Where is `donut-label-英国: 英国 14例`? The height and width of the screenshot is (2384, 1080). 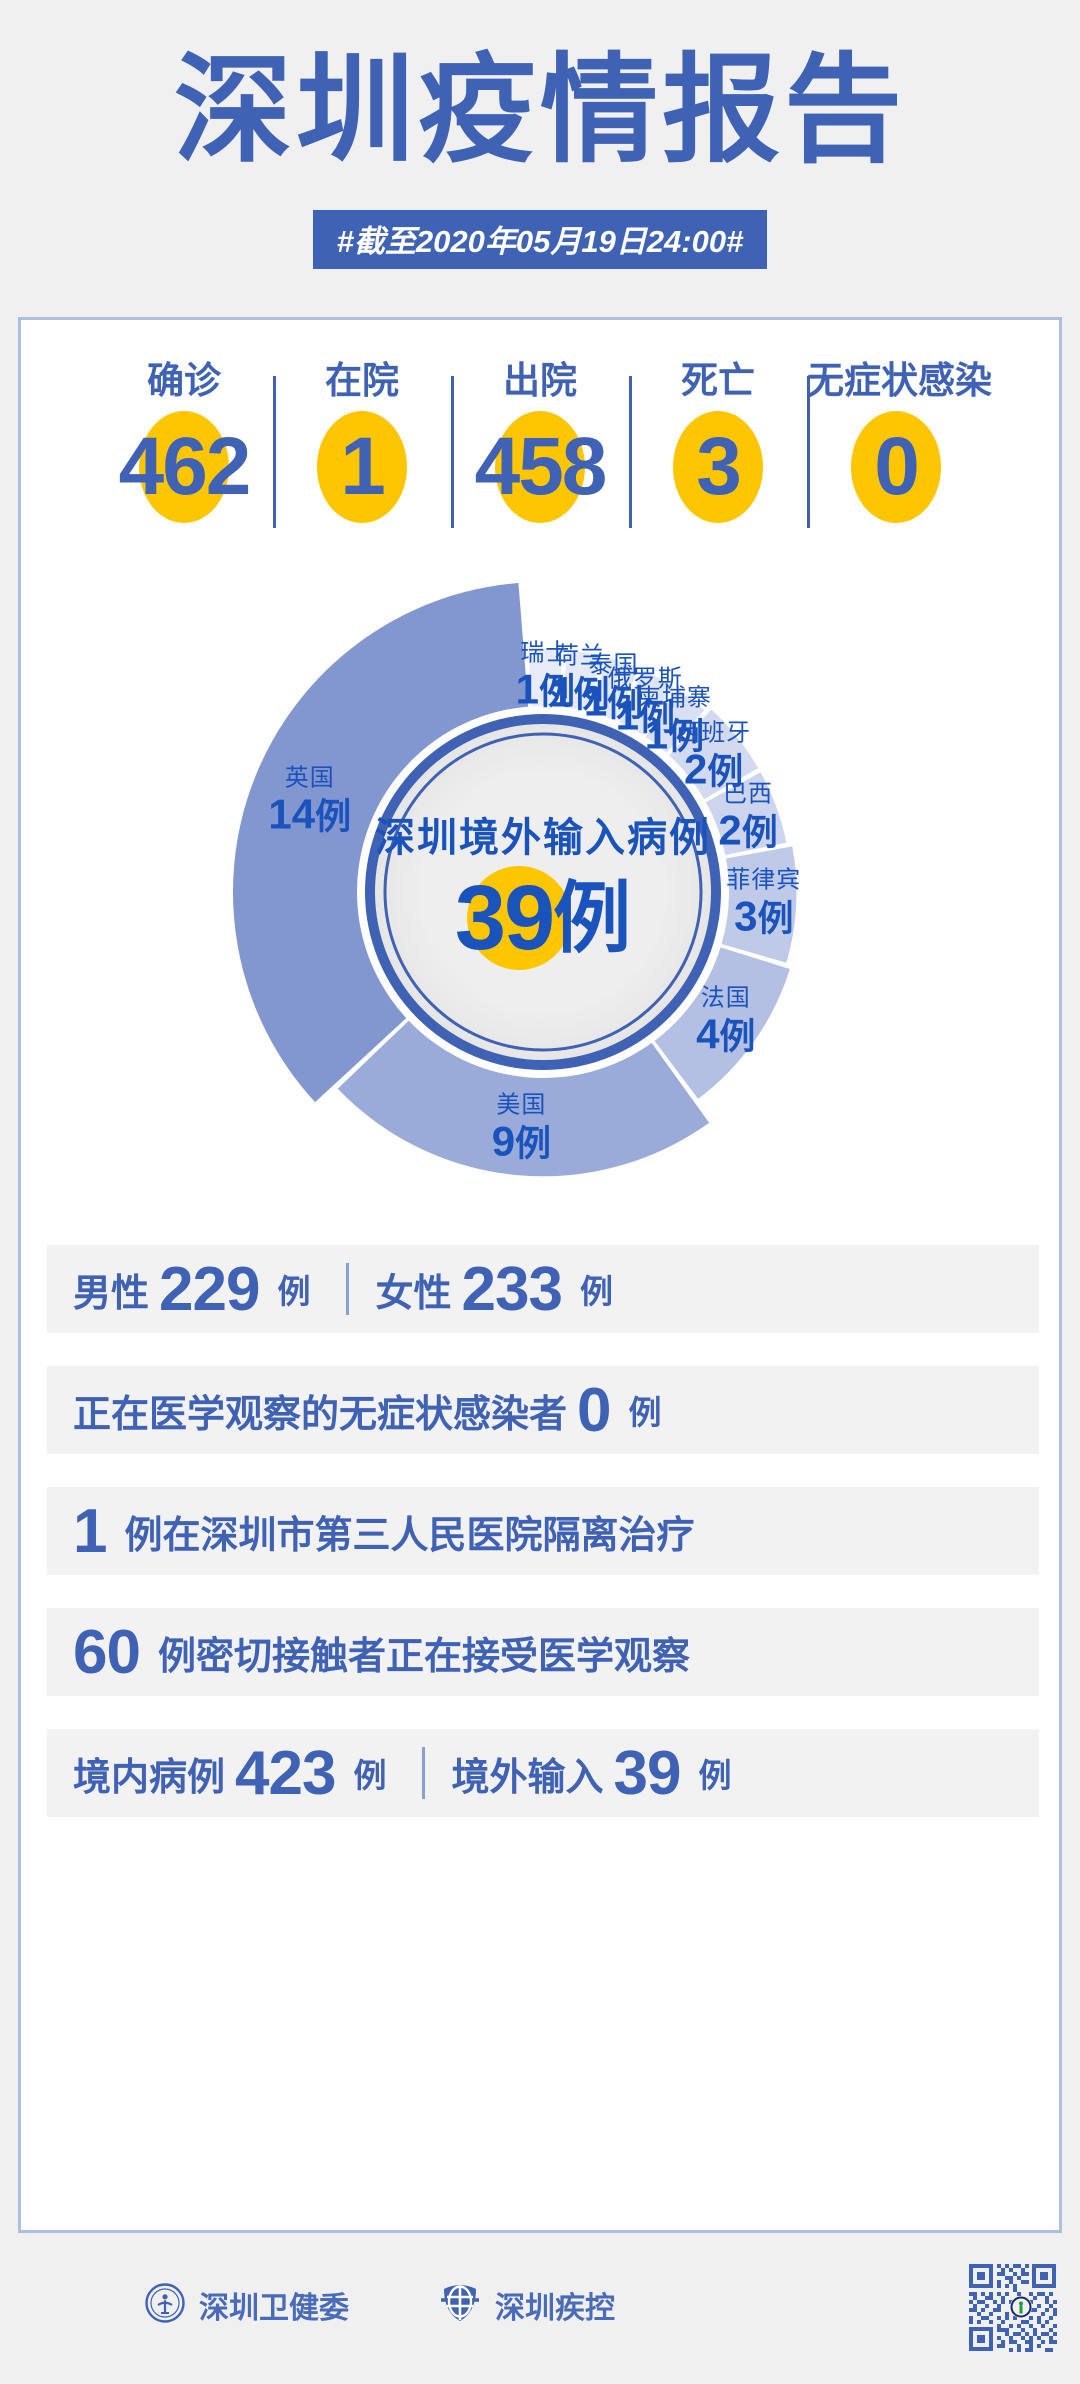
donut-label-英国: 英国 14例 is located at coordinates (309, 800).